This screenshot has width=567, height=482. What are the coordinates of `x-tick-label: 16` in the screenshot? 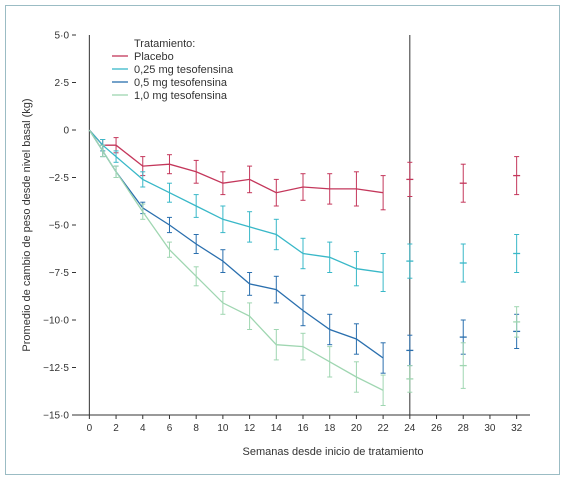 It's located at (303, 428).